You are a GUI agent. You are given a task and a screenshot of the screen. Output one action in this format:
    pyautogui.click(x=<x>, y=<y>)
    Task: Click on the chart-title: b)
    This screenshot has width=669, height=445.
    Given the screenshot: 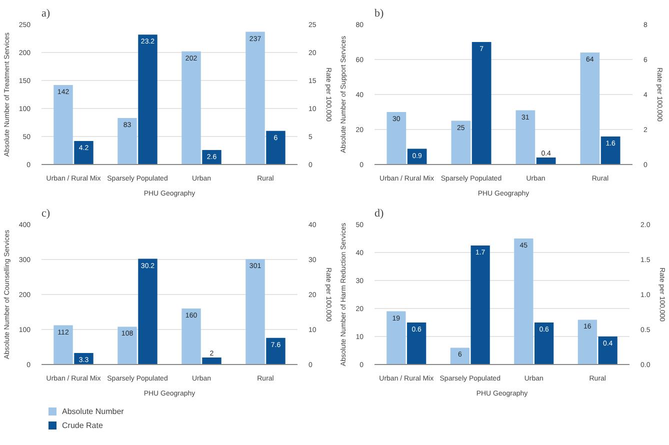 What is the action you would take?
    pyautogui.click(x=379, y=14)
    